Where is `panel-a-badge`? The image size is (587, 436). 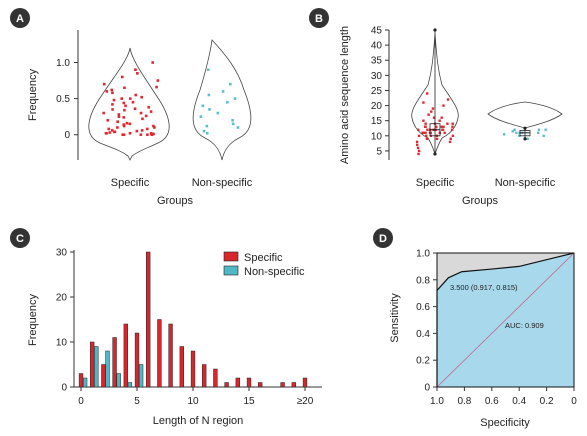
panel-a-badge is located at coordinates (20, 18).